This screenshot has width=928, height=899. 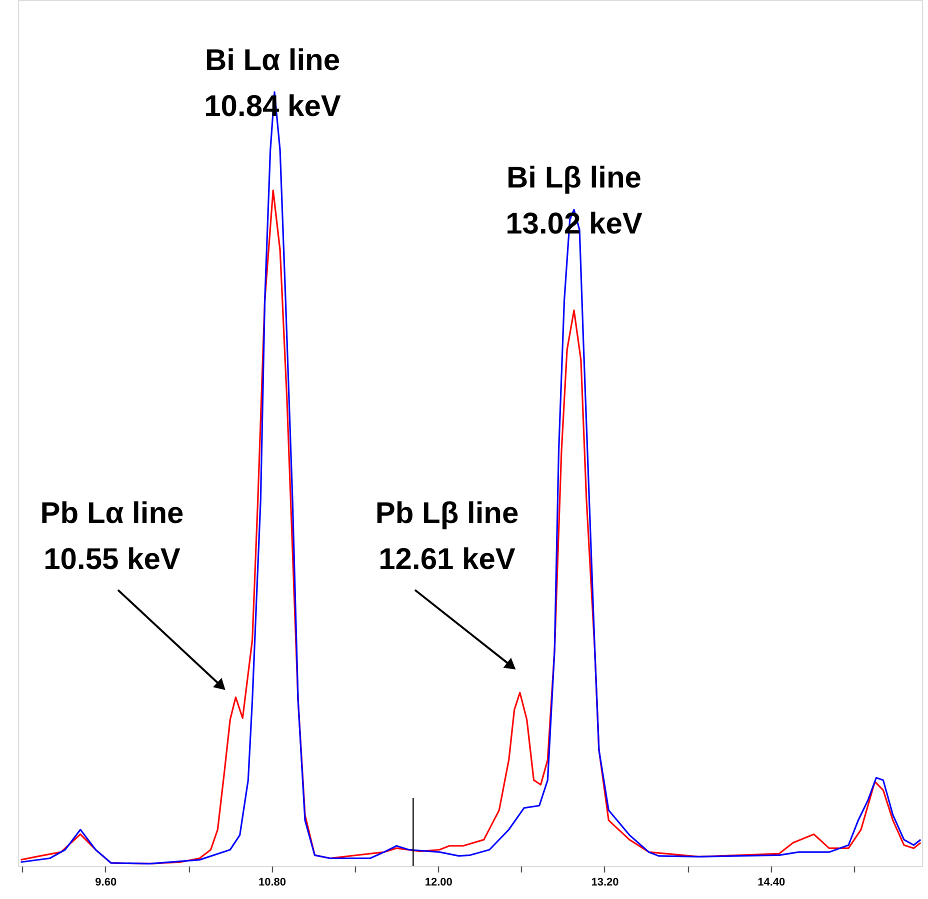 What do you see at coordinates (438, 882) in the screenshot?
I see `x-tick-label: 12.00` at bounding box center [438, 882].